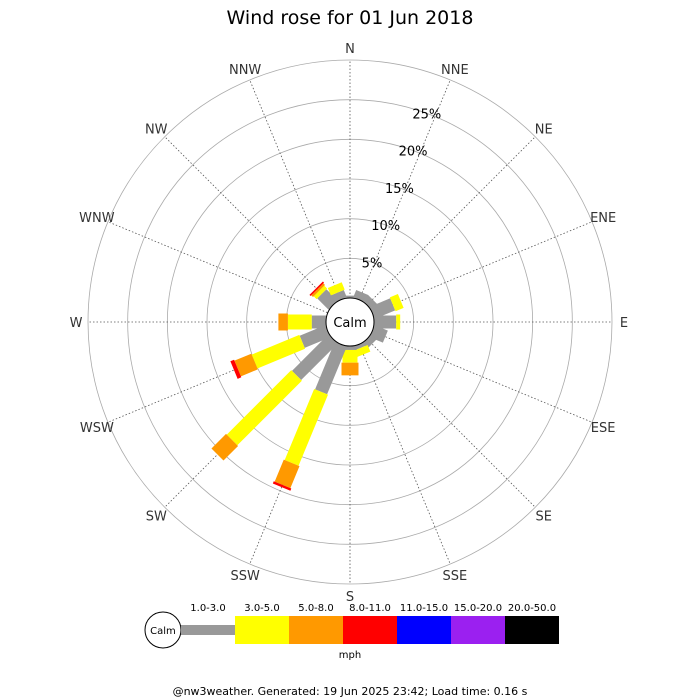 The height and width of the screenshot is (700, 700). What do you see at coordinates (624, 323) in the screenshot?
I see `direction-label-e: E` at bounding box center [624, 323].